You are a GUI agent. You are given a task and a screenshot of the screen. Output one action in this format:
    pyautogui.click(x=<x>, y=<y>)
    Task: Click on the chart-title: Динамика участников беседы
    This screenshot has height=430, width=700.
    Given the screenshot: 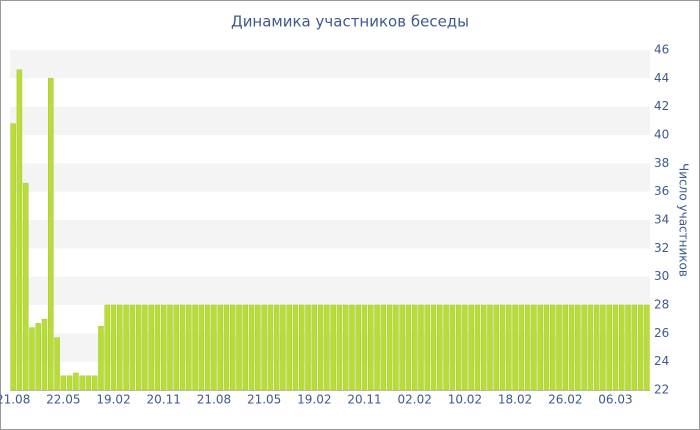 What is the action you would take?
    pyautogui.click(x=350, y=22)
    